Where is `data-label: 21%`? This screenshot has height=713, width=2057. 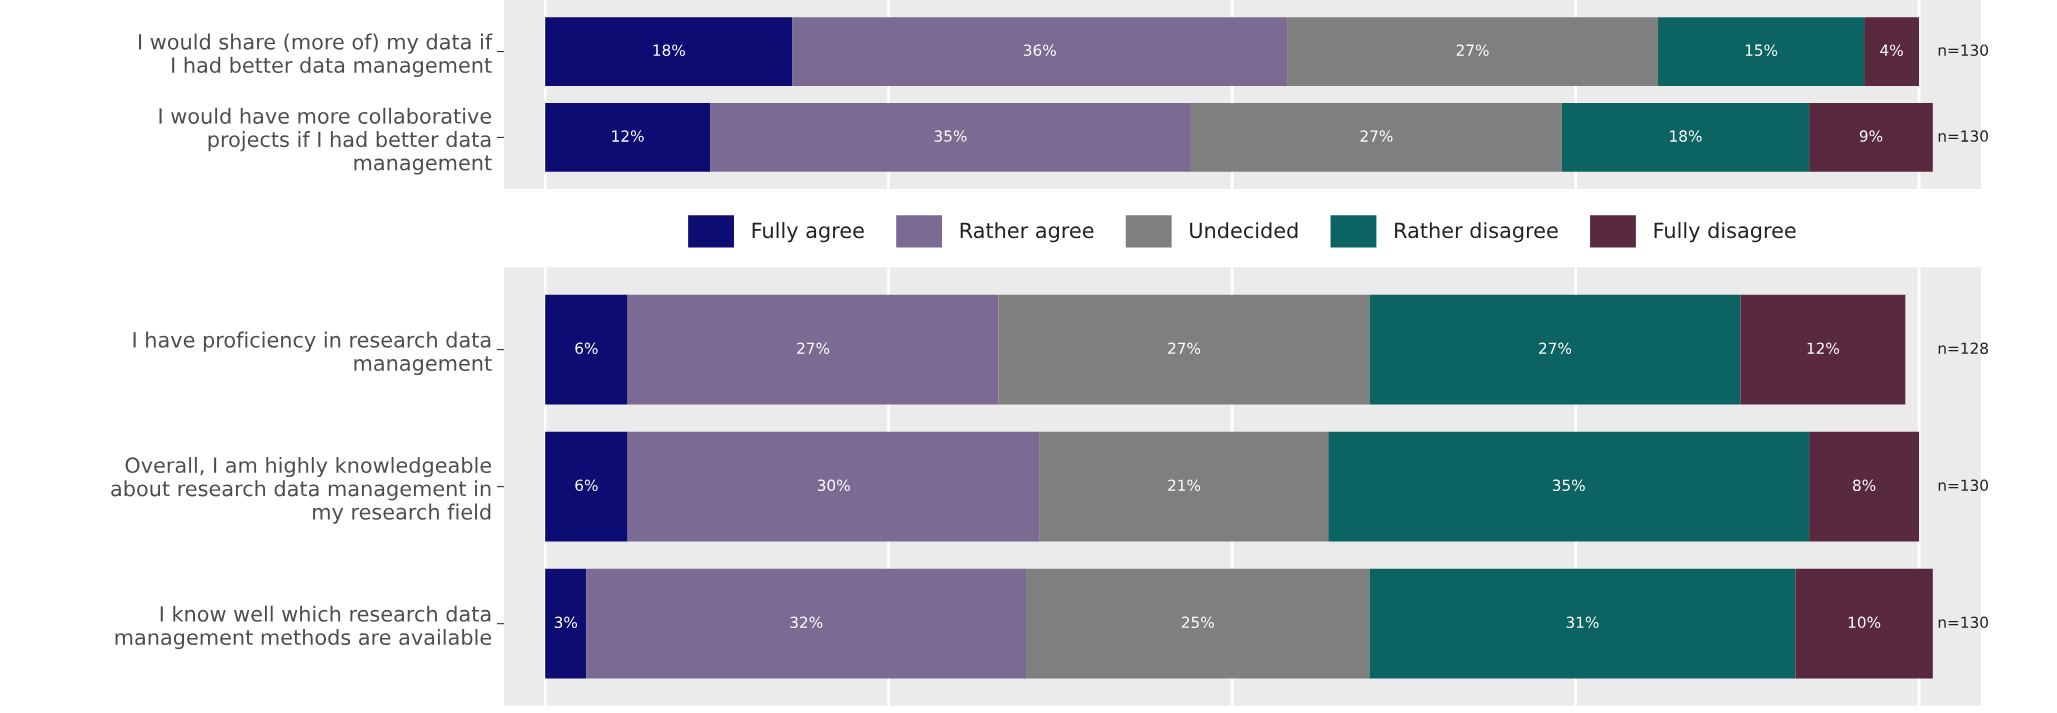
data-label: 21% is located at coordinates (1184, 485).